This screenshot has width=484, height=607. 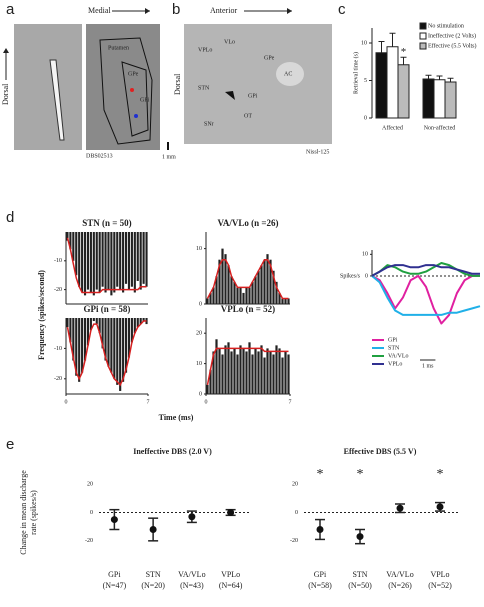 What do you see at coordinates (320, 574) in the screenshot?
I see `x-tick-label: GPi` at bounding box center [320, 574].